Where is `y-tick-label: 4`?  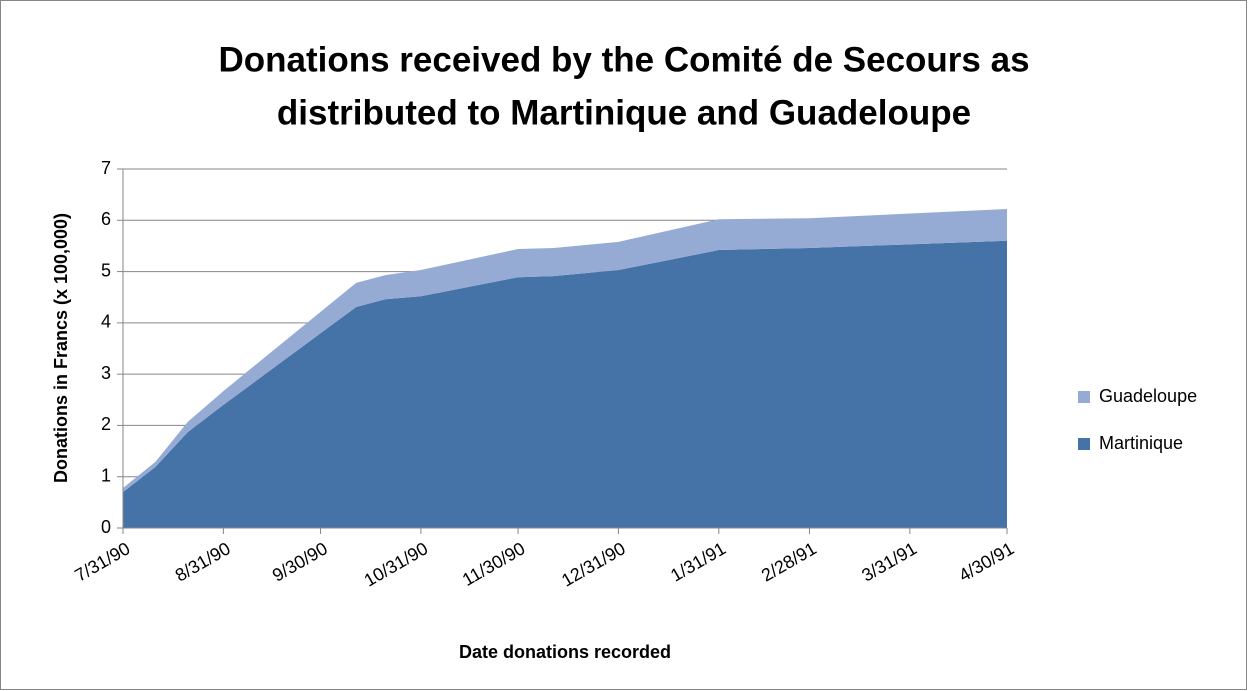 y-tick-label: 4 is located at coordinates (106, 322).